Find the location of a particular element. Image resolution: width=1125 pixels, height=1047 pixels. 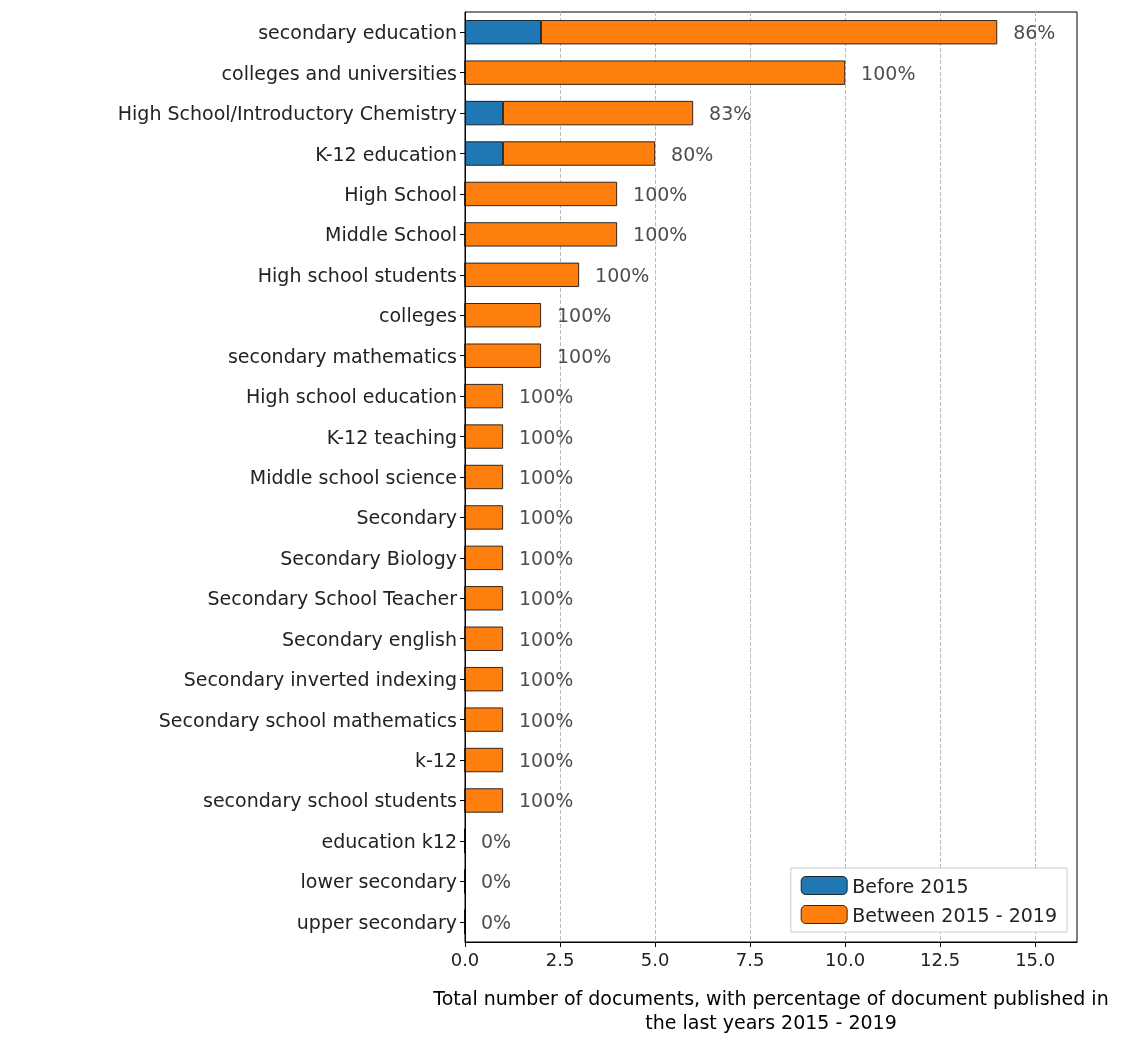

y-tick-label: K-12 teaching is located at coordinates (391, 436).